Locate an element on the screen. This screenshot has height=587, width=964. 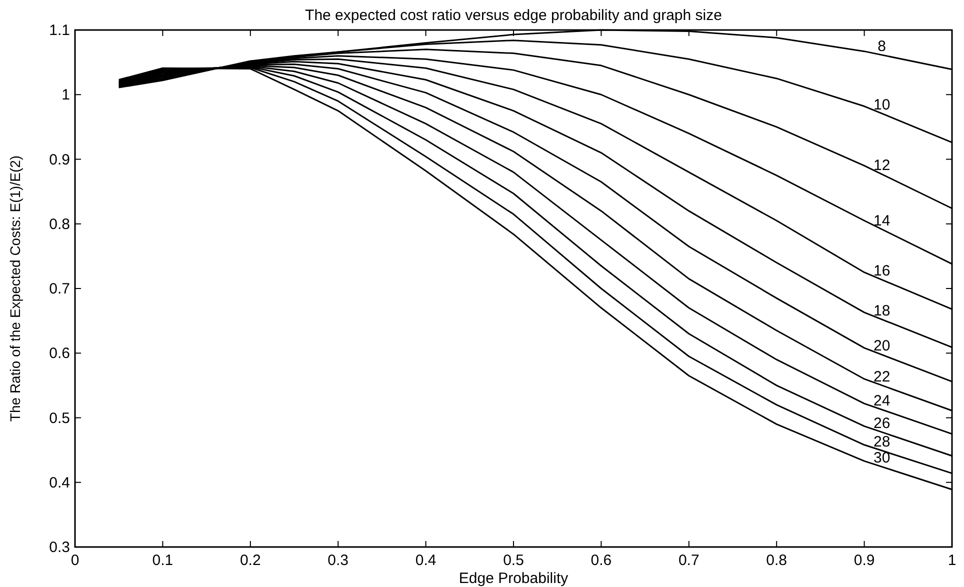
y-tick-label: 0.5 is located at coordinates (59, 418).